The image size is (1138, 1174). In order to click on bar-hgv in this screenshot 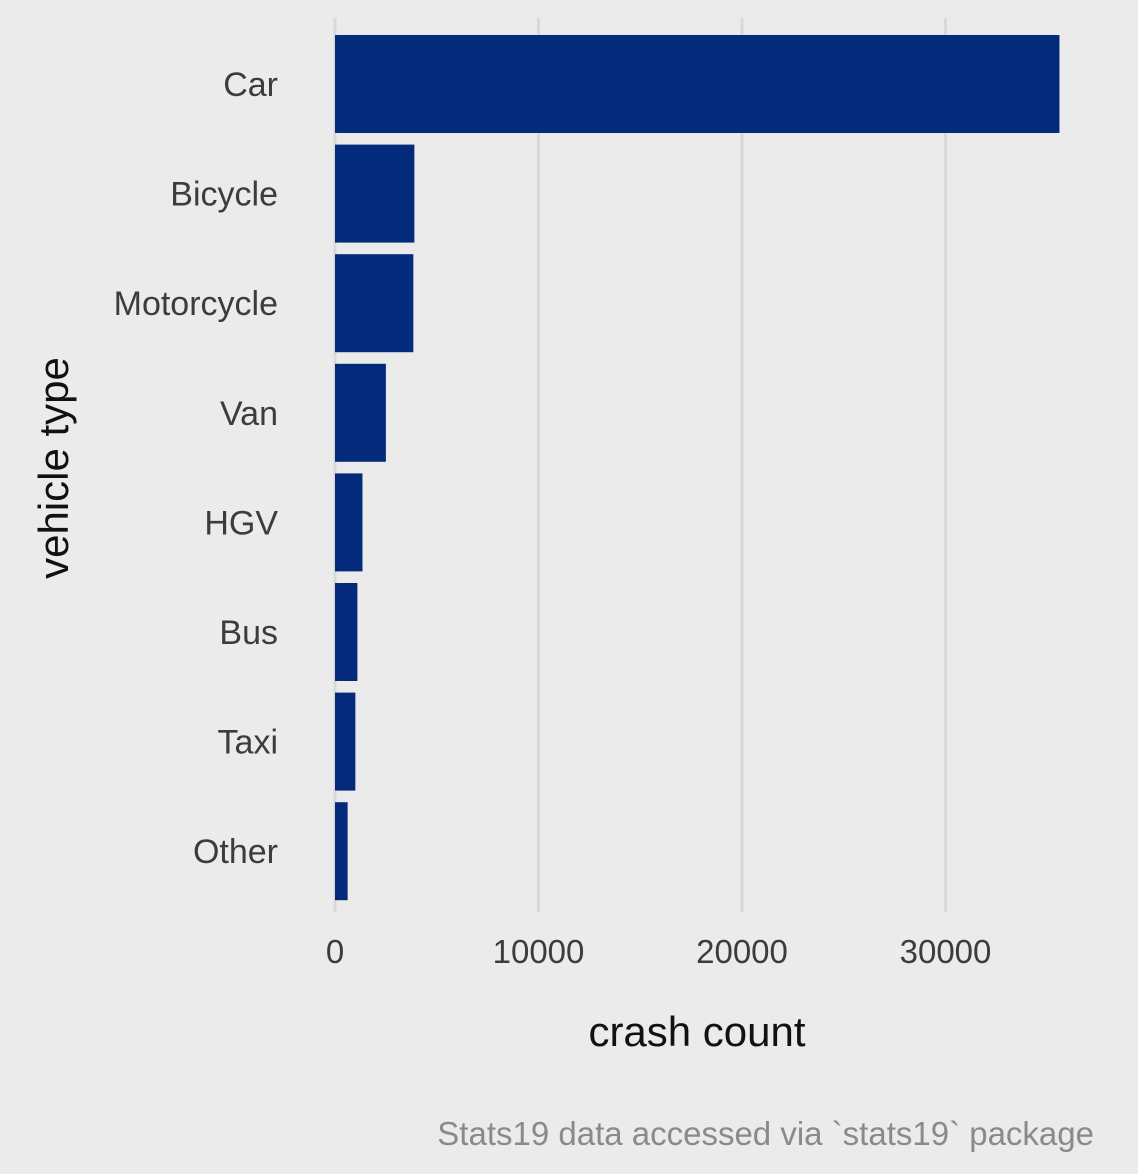, I will do `click(349, 522)`.